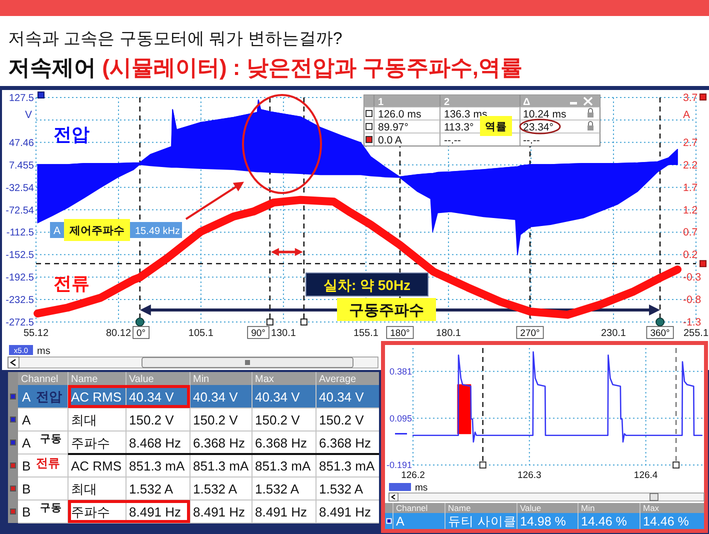 The width and height of the screenshot is (709, 534). I want to click on y2-tick-label: 0.7, so click(690, 232).